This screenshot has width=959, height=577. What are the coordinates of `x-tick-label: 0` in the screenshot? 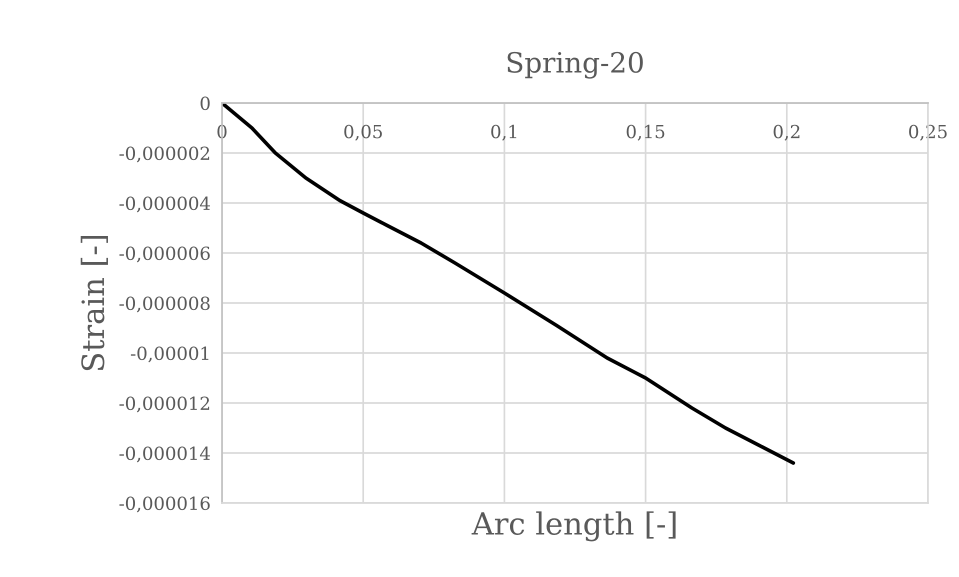 It's located at (222, 131).